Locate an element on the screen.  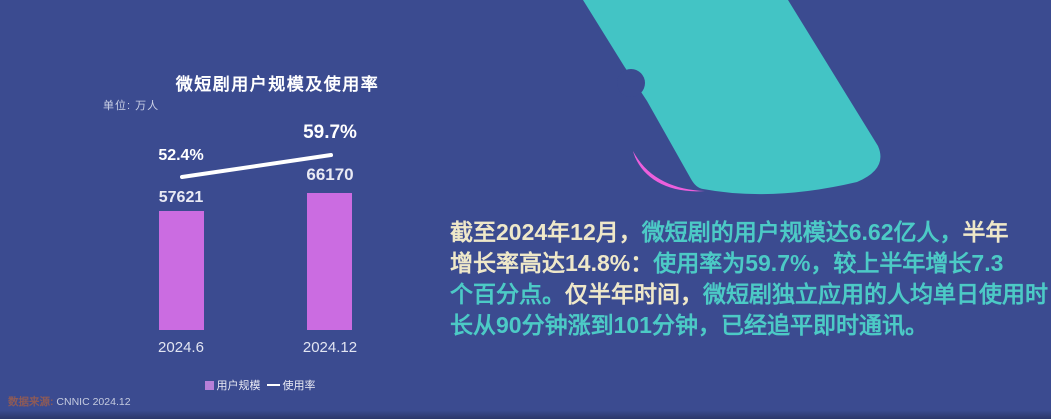
legend-label-rate: 使用率 is located at coordinates (299, 386).